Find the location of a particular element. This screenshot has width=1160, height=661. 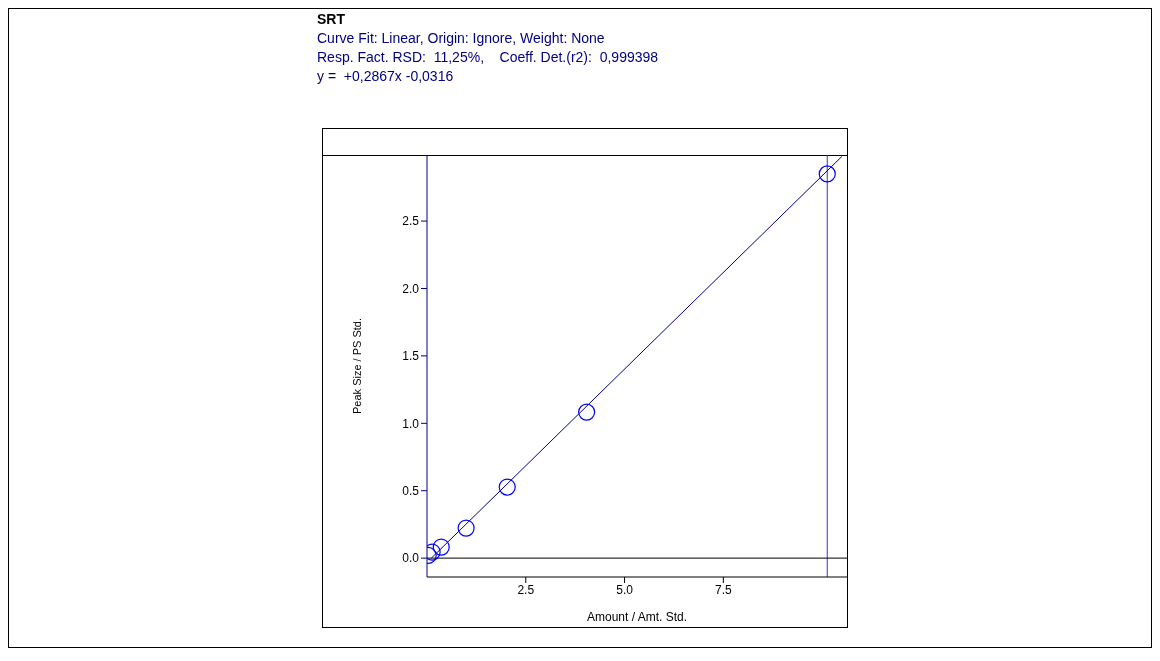

text: Curve Fit: Linear, Origin: Ignore, Weight: None is located at coordinates (461, 38).